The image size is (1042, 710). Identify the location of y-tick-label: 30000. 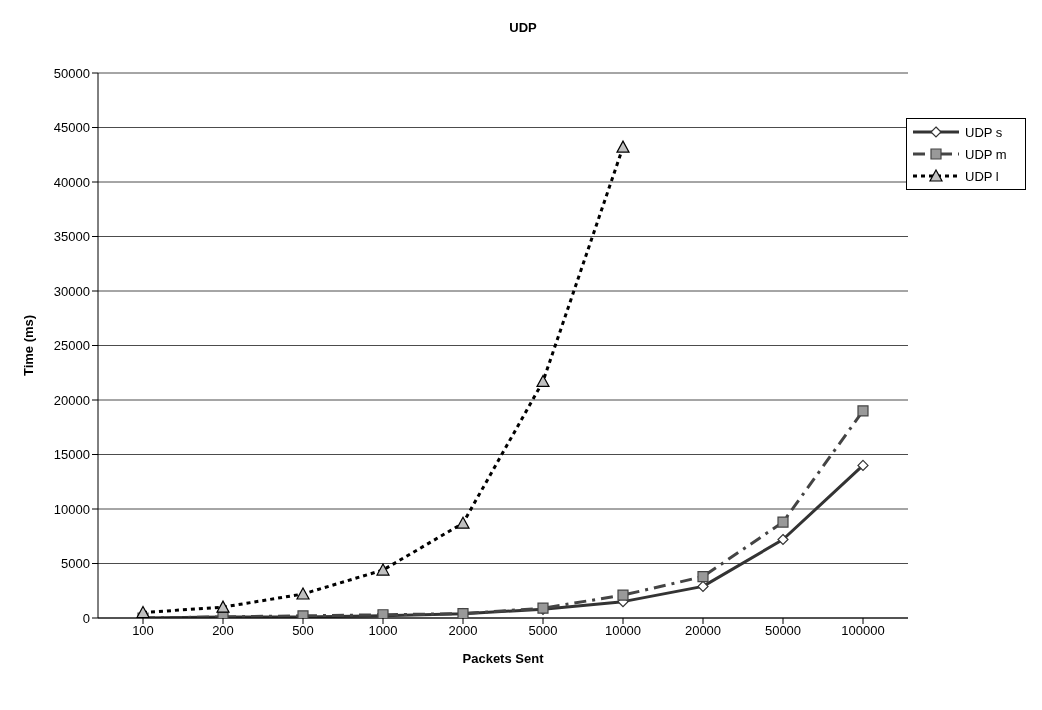
(71, 291).